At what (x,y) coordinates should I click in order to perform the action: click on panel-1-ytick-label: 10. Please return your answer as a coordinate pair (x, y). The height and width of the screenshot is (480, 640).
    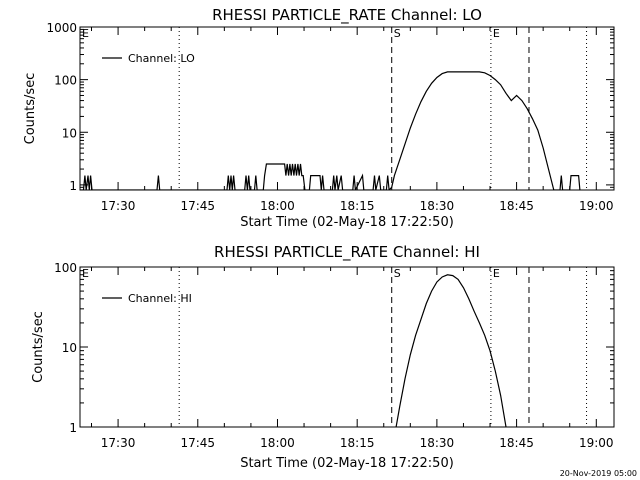
    Looking at the image, I should click on (69, 133).